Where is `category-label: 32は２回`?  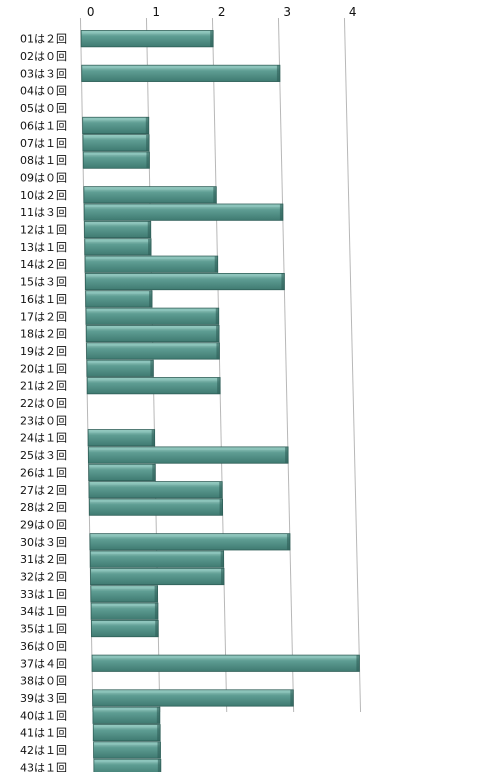
category-label: 32は２回 is located at coordinates (43, 577).